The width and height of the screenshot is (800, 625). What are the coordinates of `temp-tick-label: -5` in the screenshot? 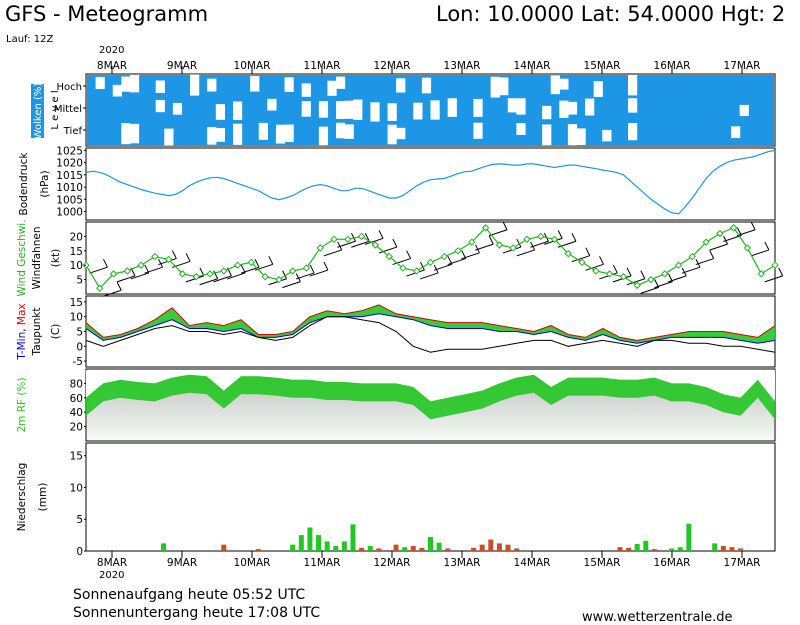 It's located at (78, 362).